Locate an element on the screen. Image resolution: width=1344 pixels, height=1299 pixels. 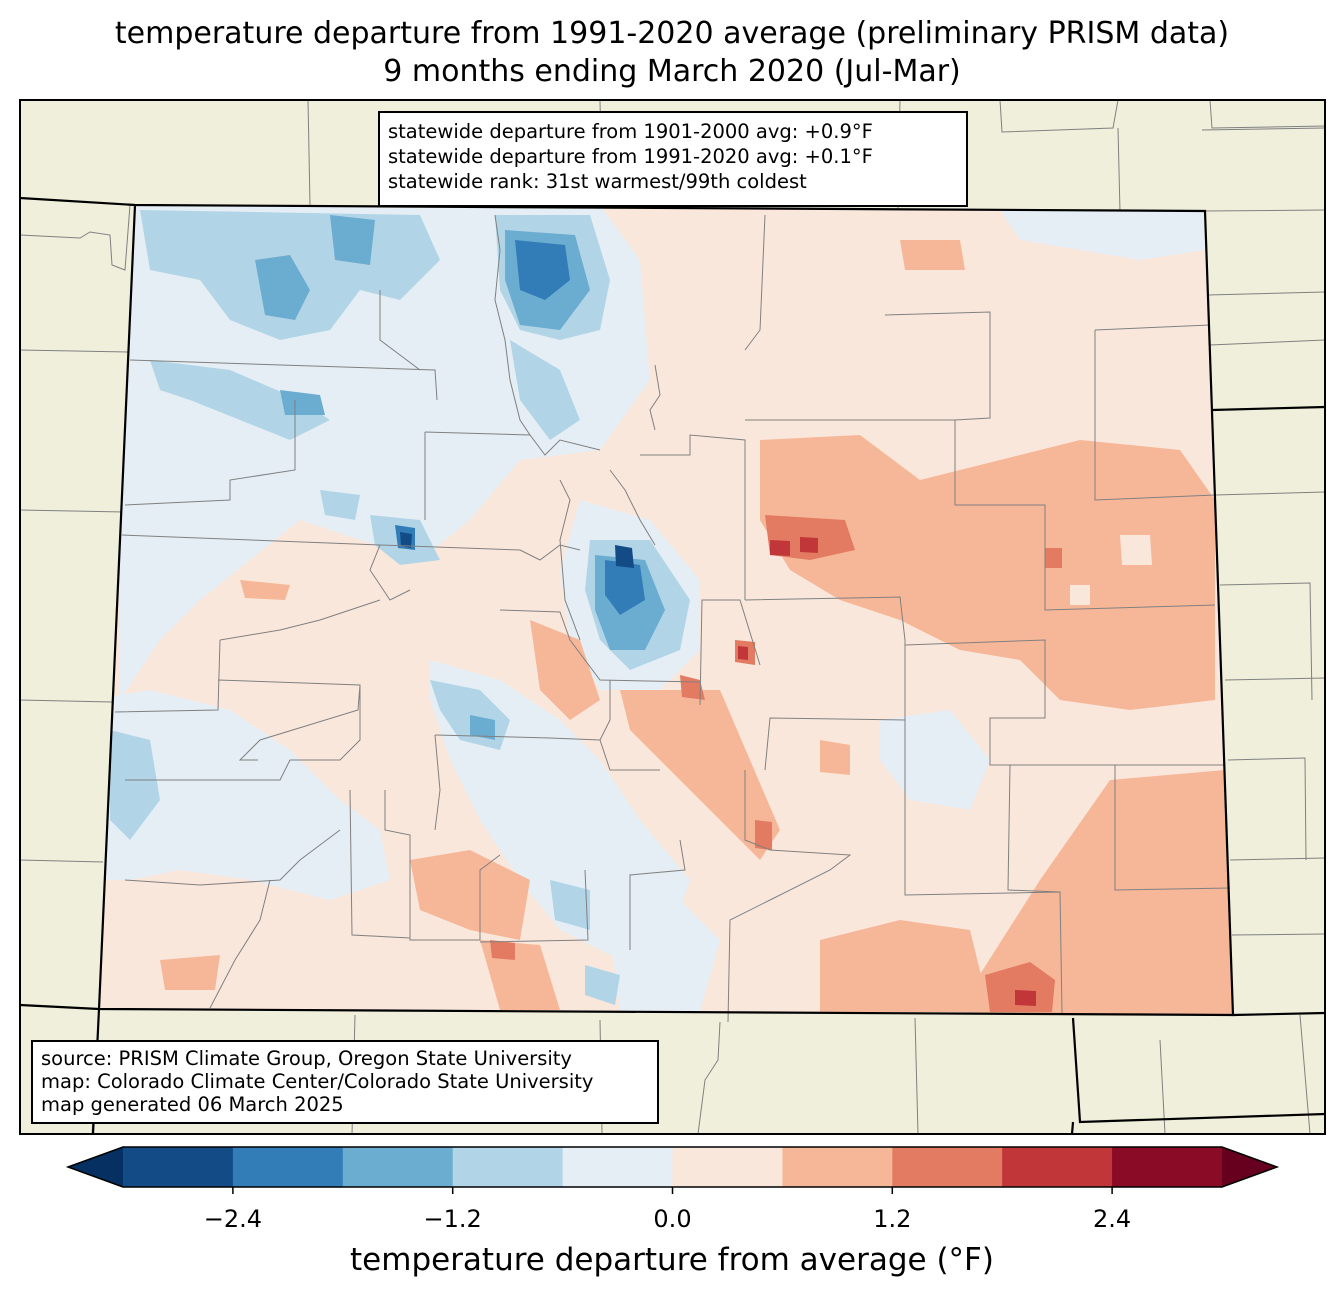
colorbar-outline is located at coordinates (672, 1167).